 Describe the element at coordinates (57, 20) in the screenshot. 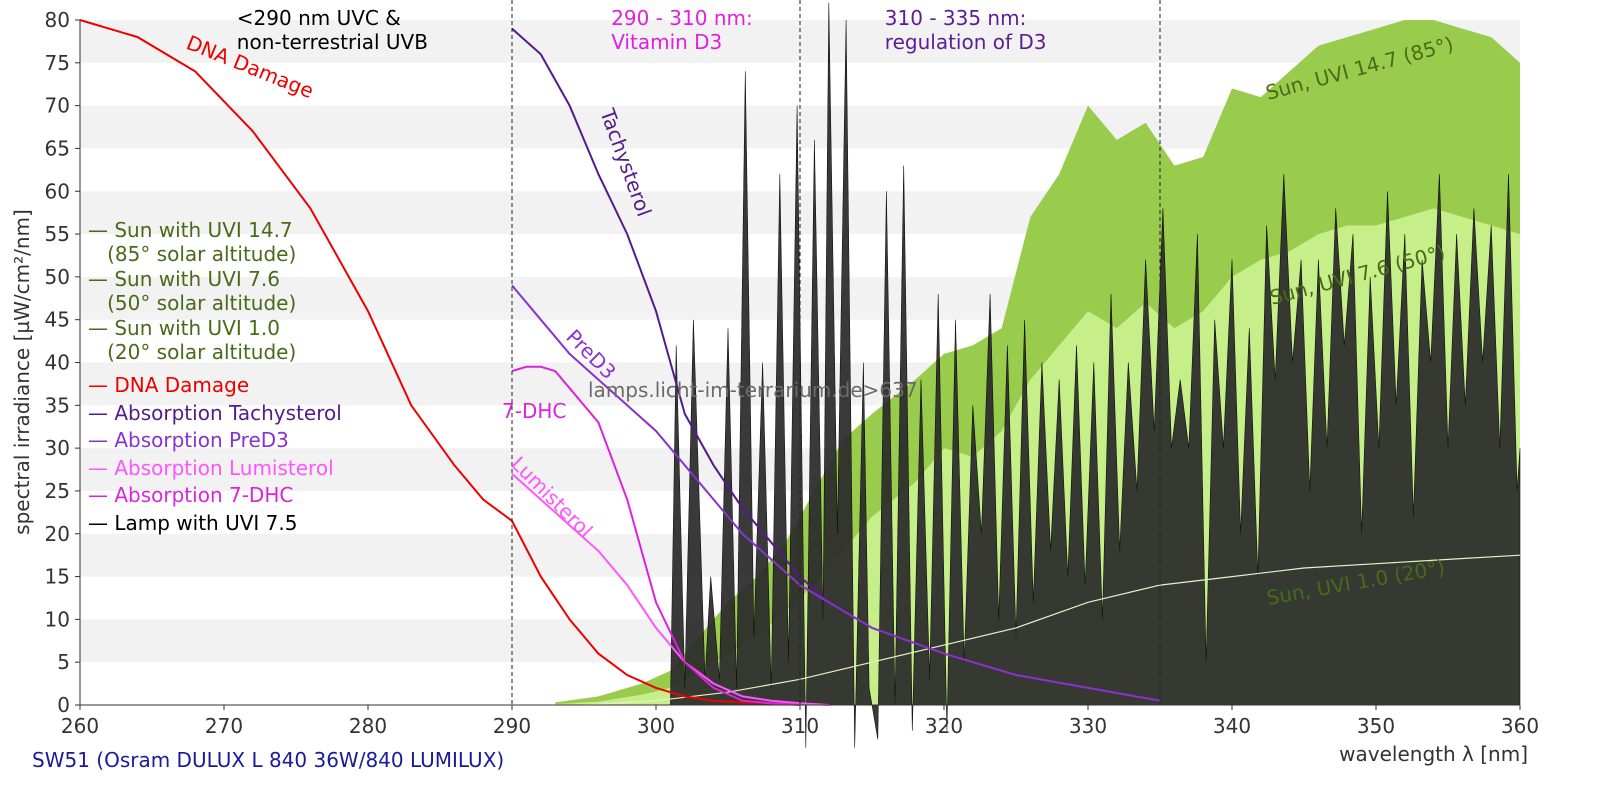

I see `y-tick-label: 80` at that location.